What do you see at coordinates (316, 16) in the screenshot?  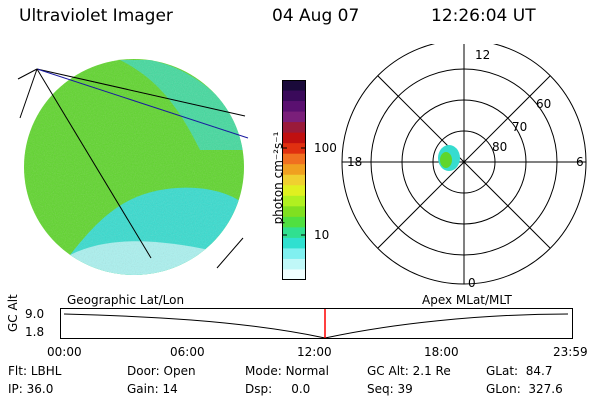 I see `date-label: 04 Aug 07` at bounding box center [316, 16].